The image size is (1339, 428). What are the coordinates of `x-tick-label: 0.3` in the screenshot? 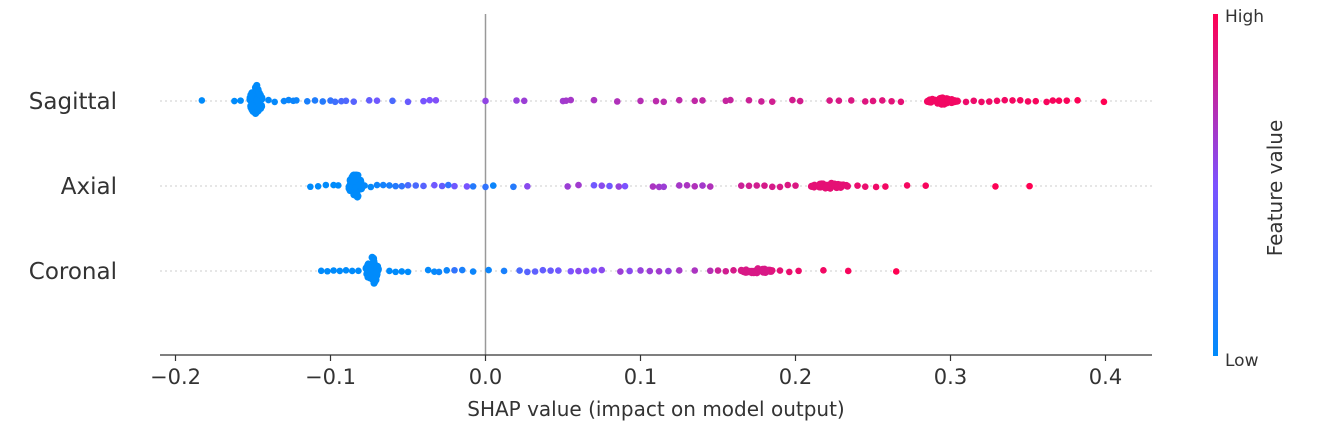 It's located at (950, 377).